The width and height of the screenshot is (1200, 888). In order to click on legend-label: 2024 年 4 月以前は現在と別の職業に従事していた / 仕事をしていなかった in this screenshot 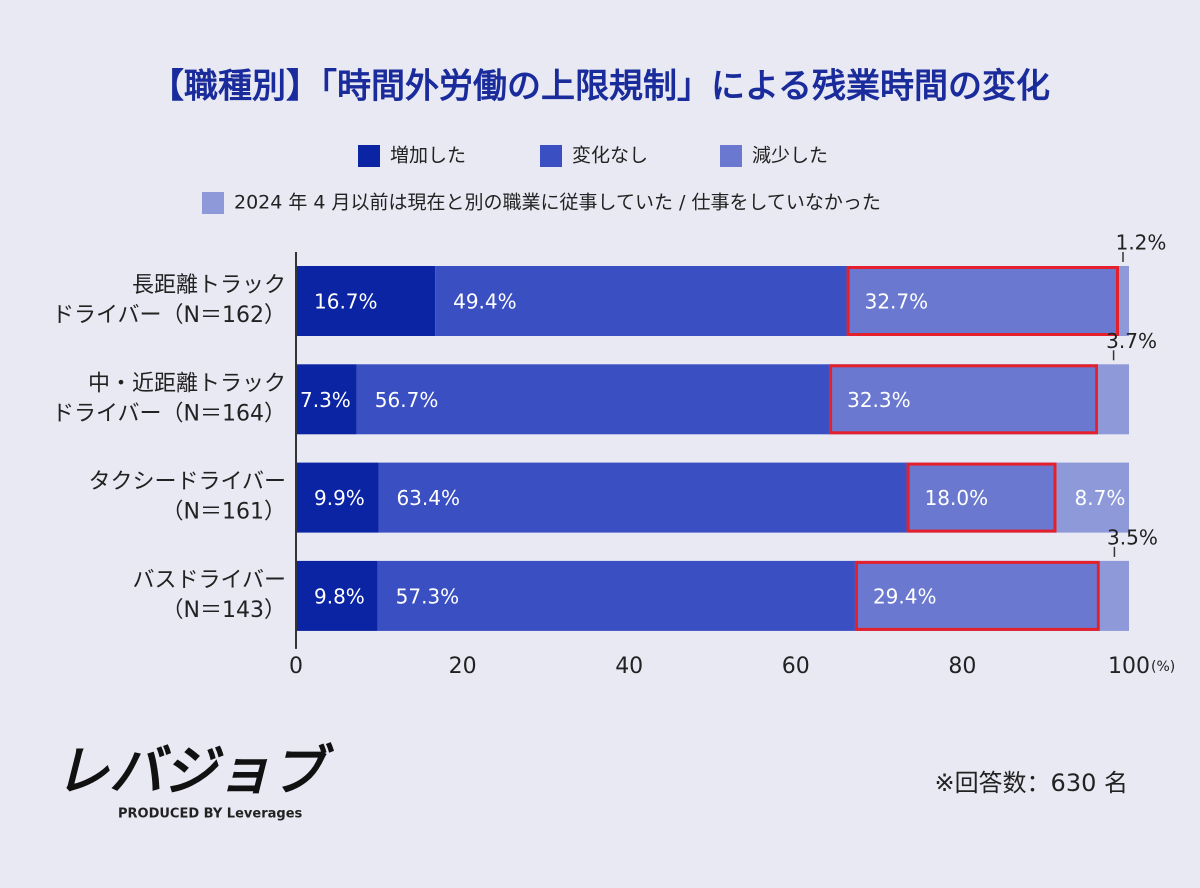, I will do `click(557, 203)`.